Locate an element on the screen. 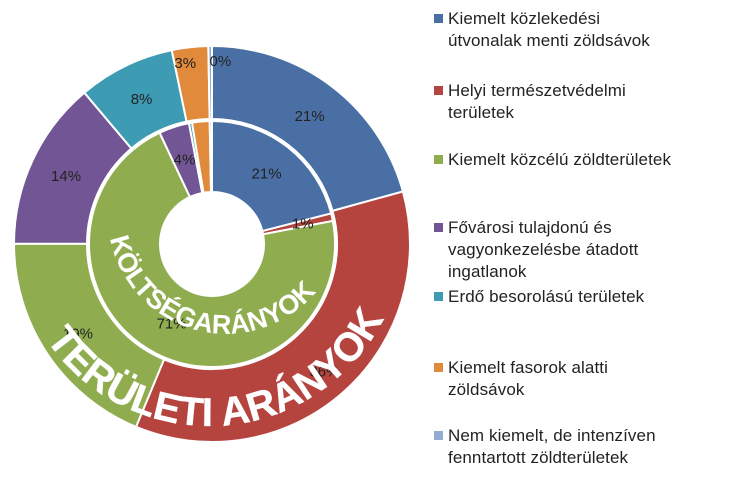 This screenshot has height=487, width=733. slice-value-label: 0% is located at coordinates (221, 61).